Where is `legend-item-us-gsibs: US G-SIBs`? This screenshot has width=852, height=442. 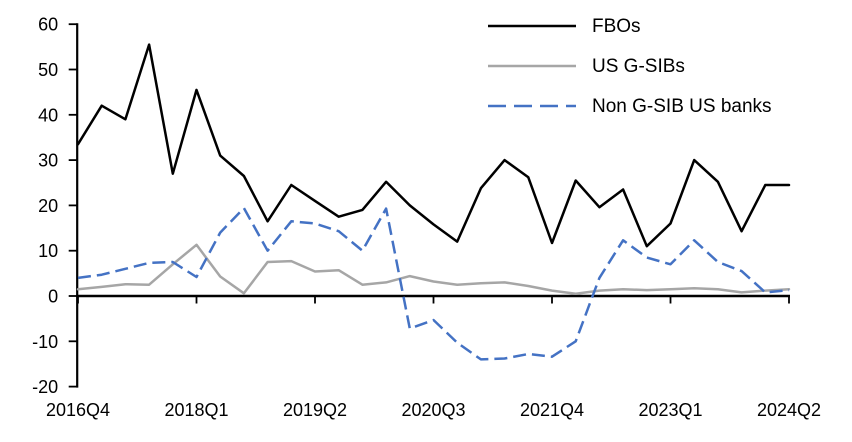 legend-item-us-gsibs: US G-SIBs is located at coordinates (668, 66).